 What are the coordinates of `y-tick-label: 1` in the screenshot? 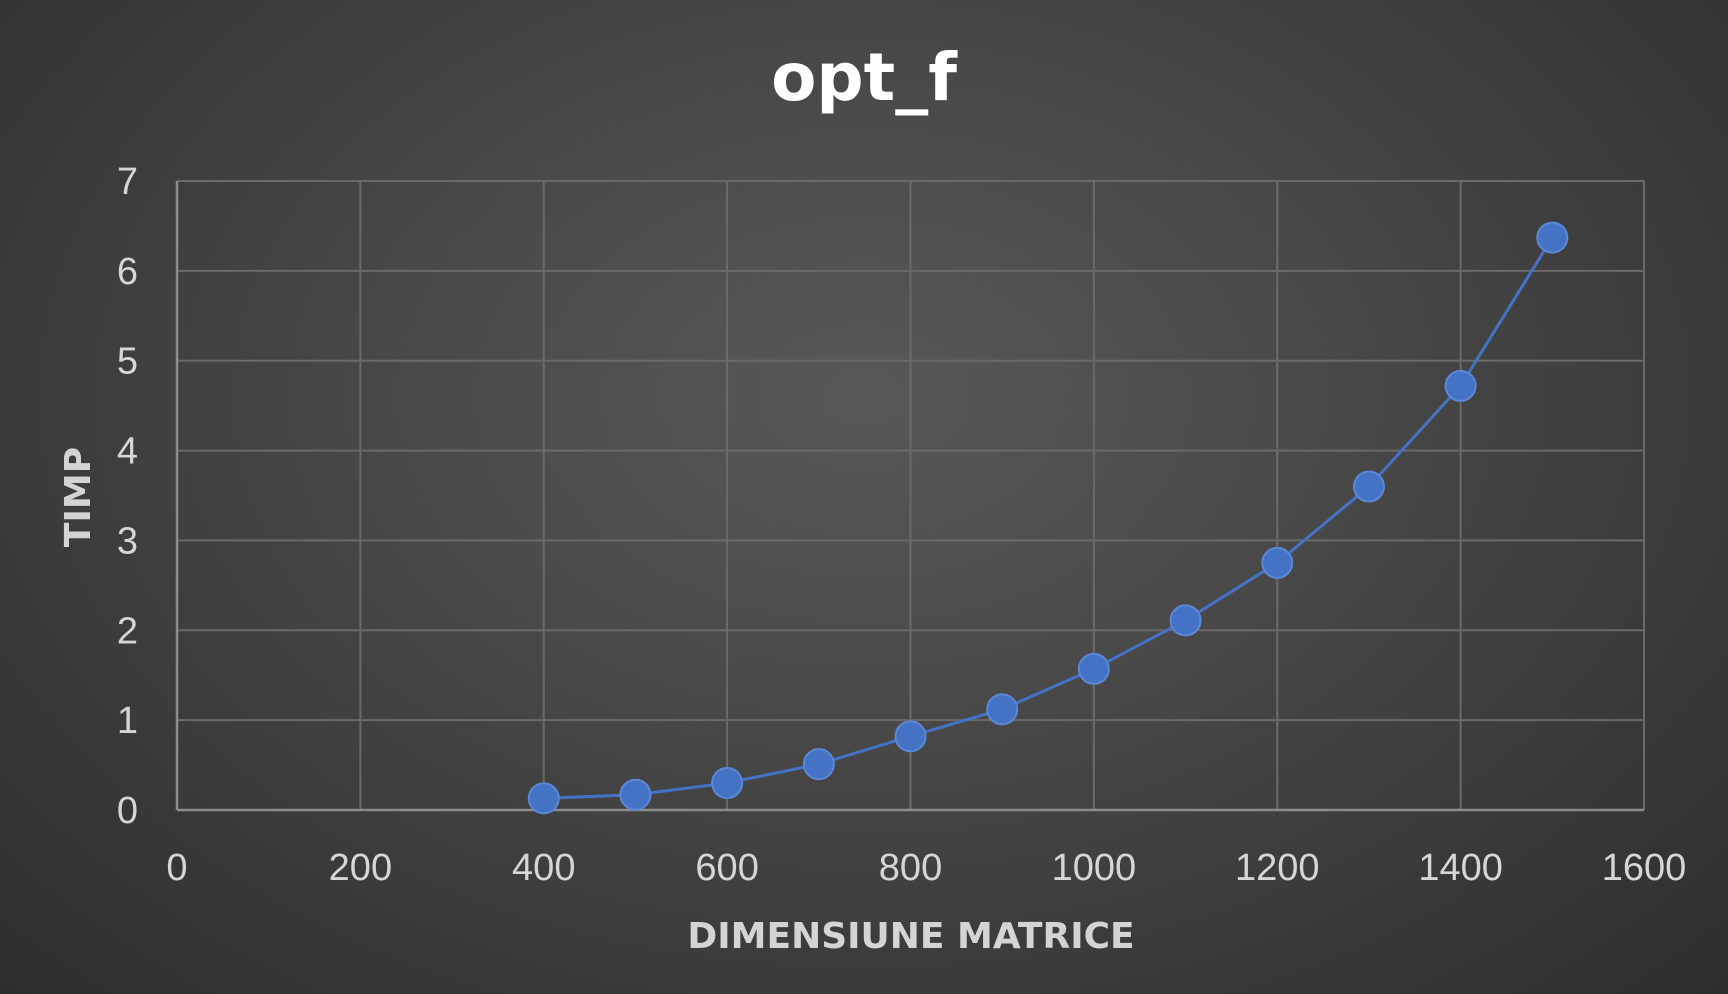 It's located at (127, 721).